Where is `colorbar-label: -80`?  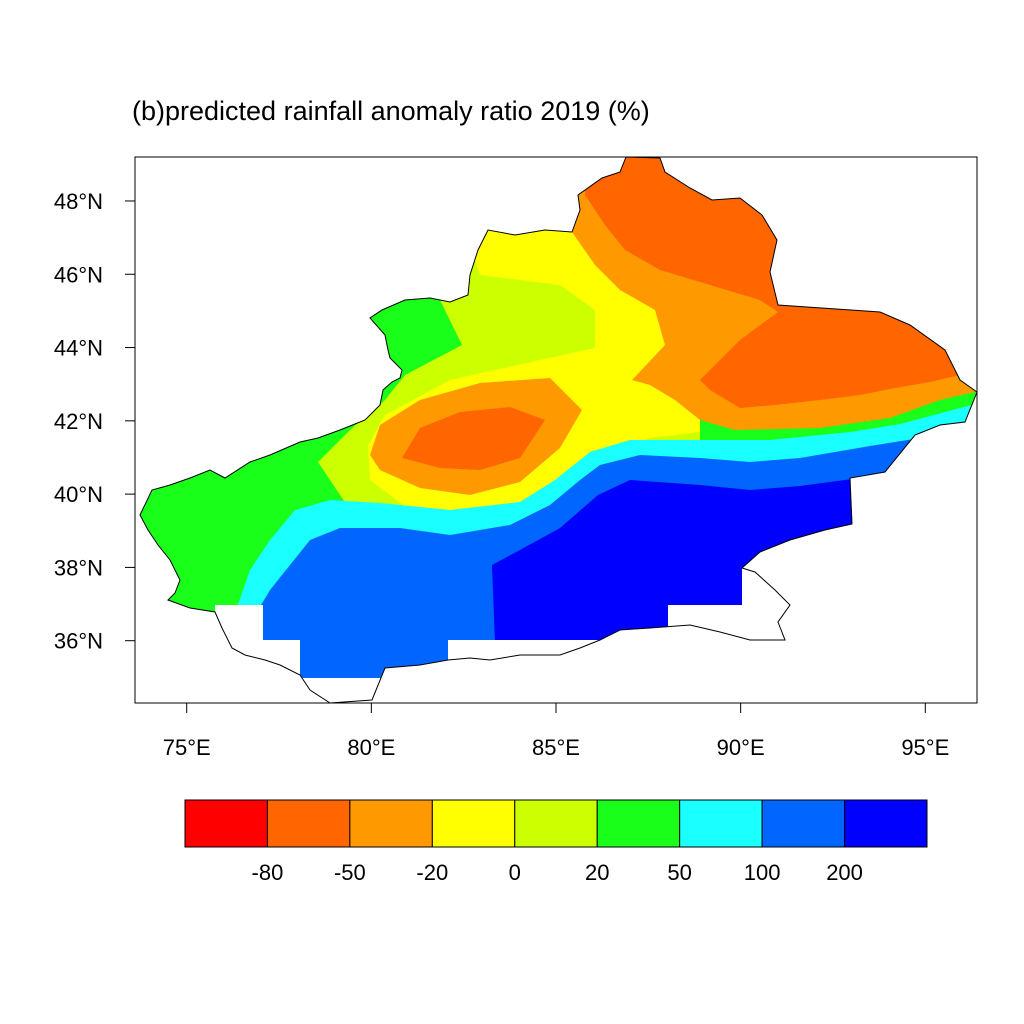
colorbar-label: -80 is located at coordinates (268, 872).